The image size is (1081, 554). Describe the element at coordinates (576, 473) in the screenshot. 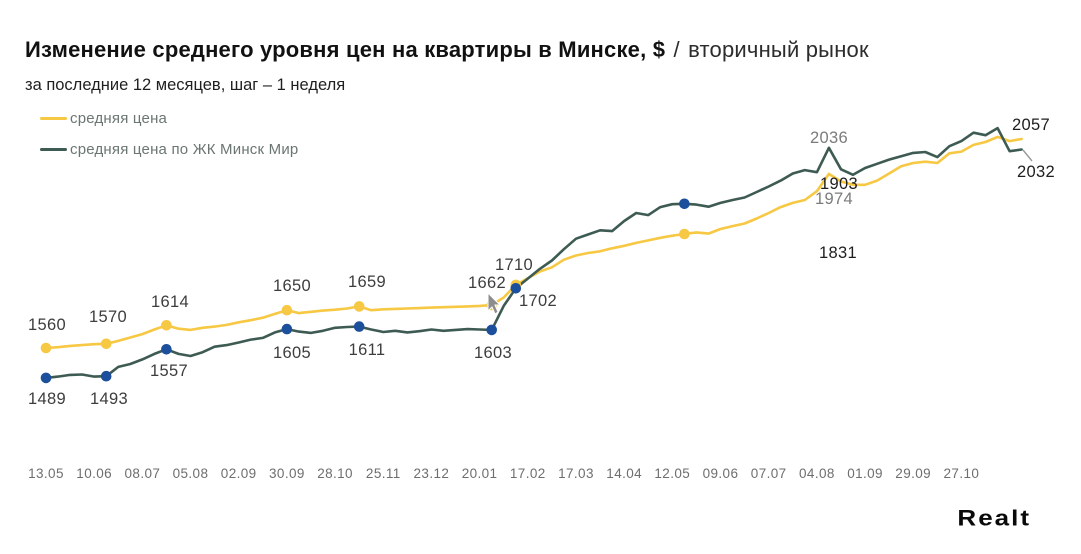

I see `x-tick-label-17.03: 17.03` at that location.